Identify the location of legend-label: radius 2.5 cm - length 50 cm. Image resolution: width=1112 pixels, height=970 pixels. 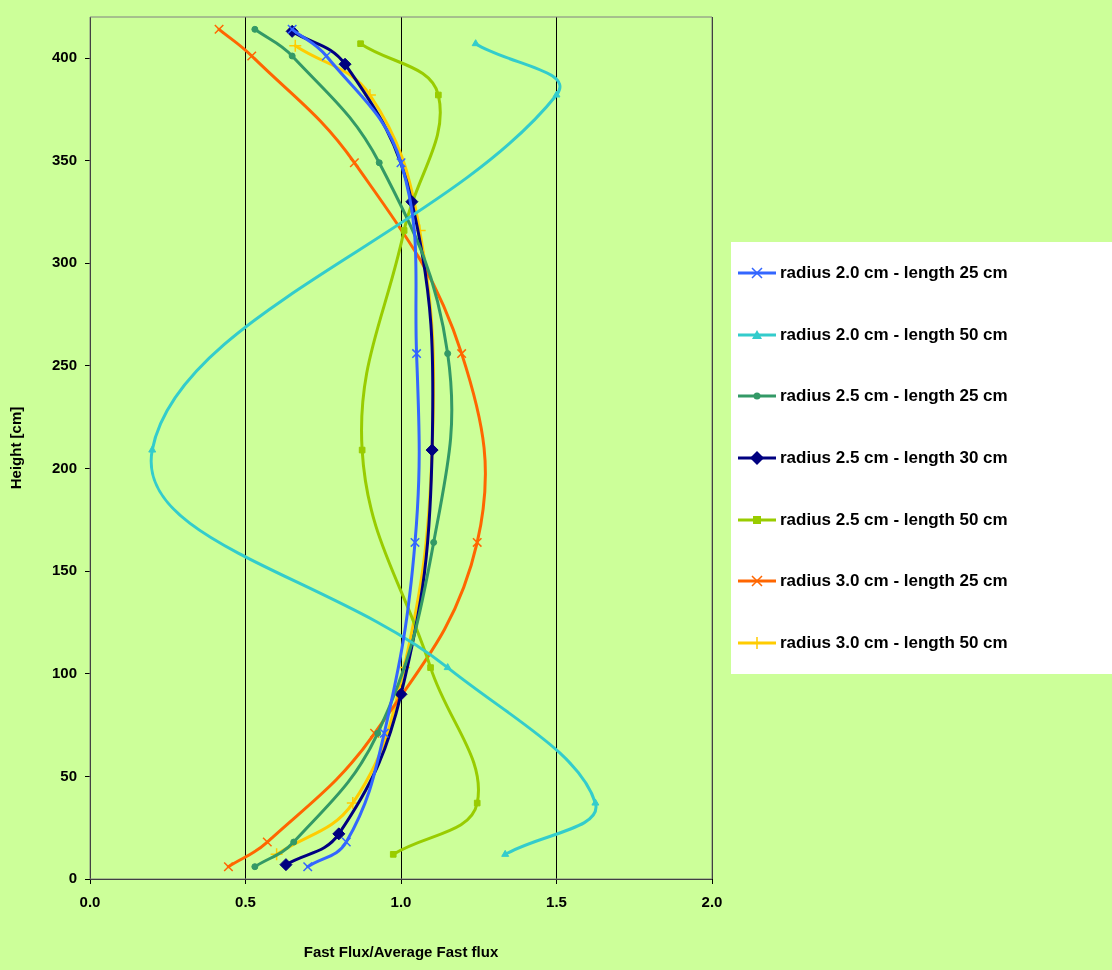
(894, 519).